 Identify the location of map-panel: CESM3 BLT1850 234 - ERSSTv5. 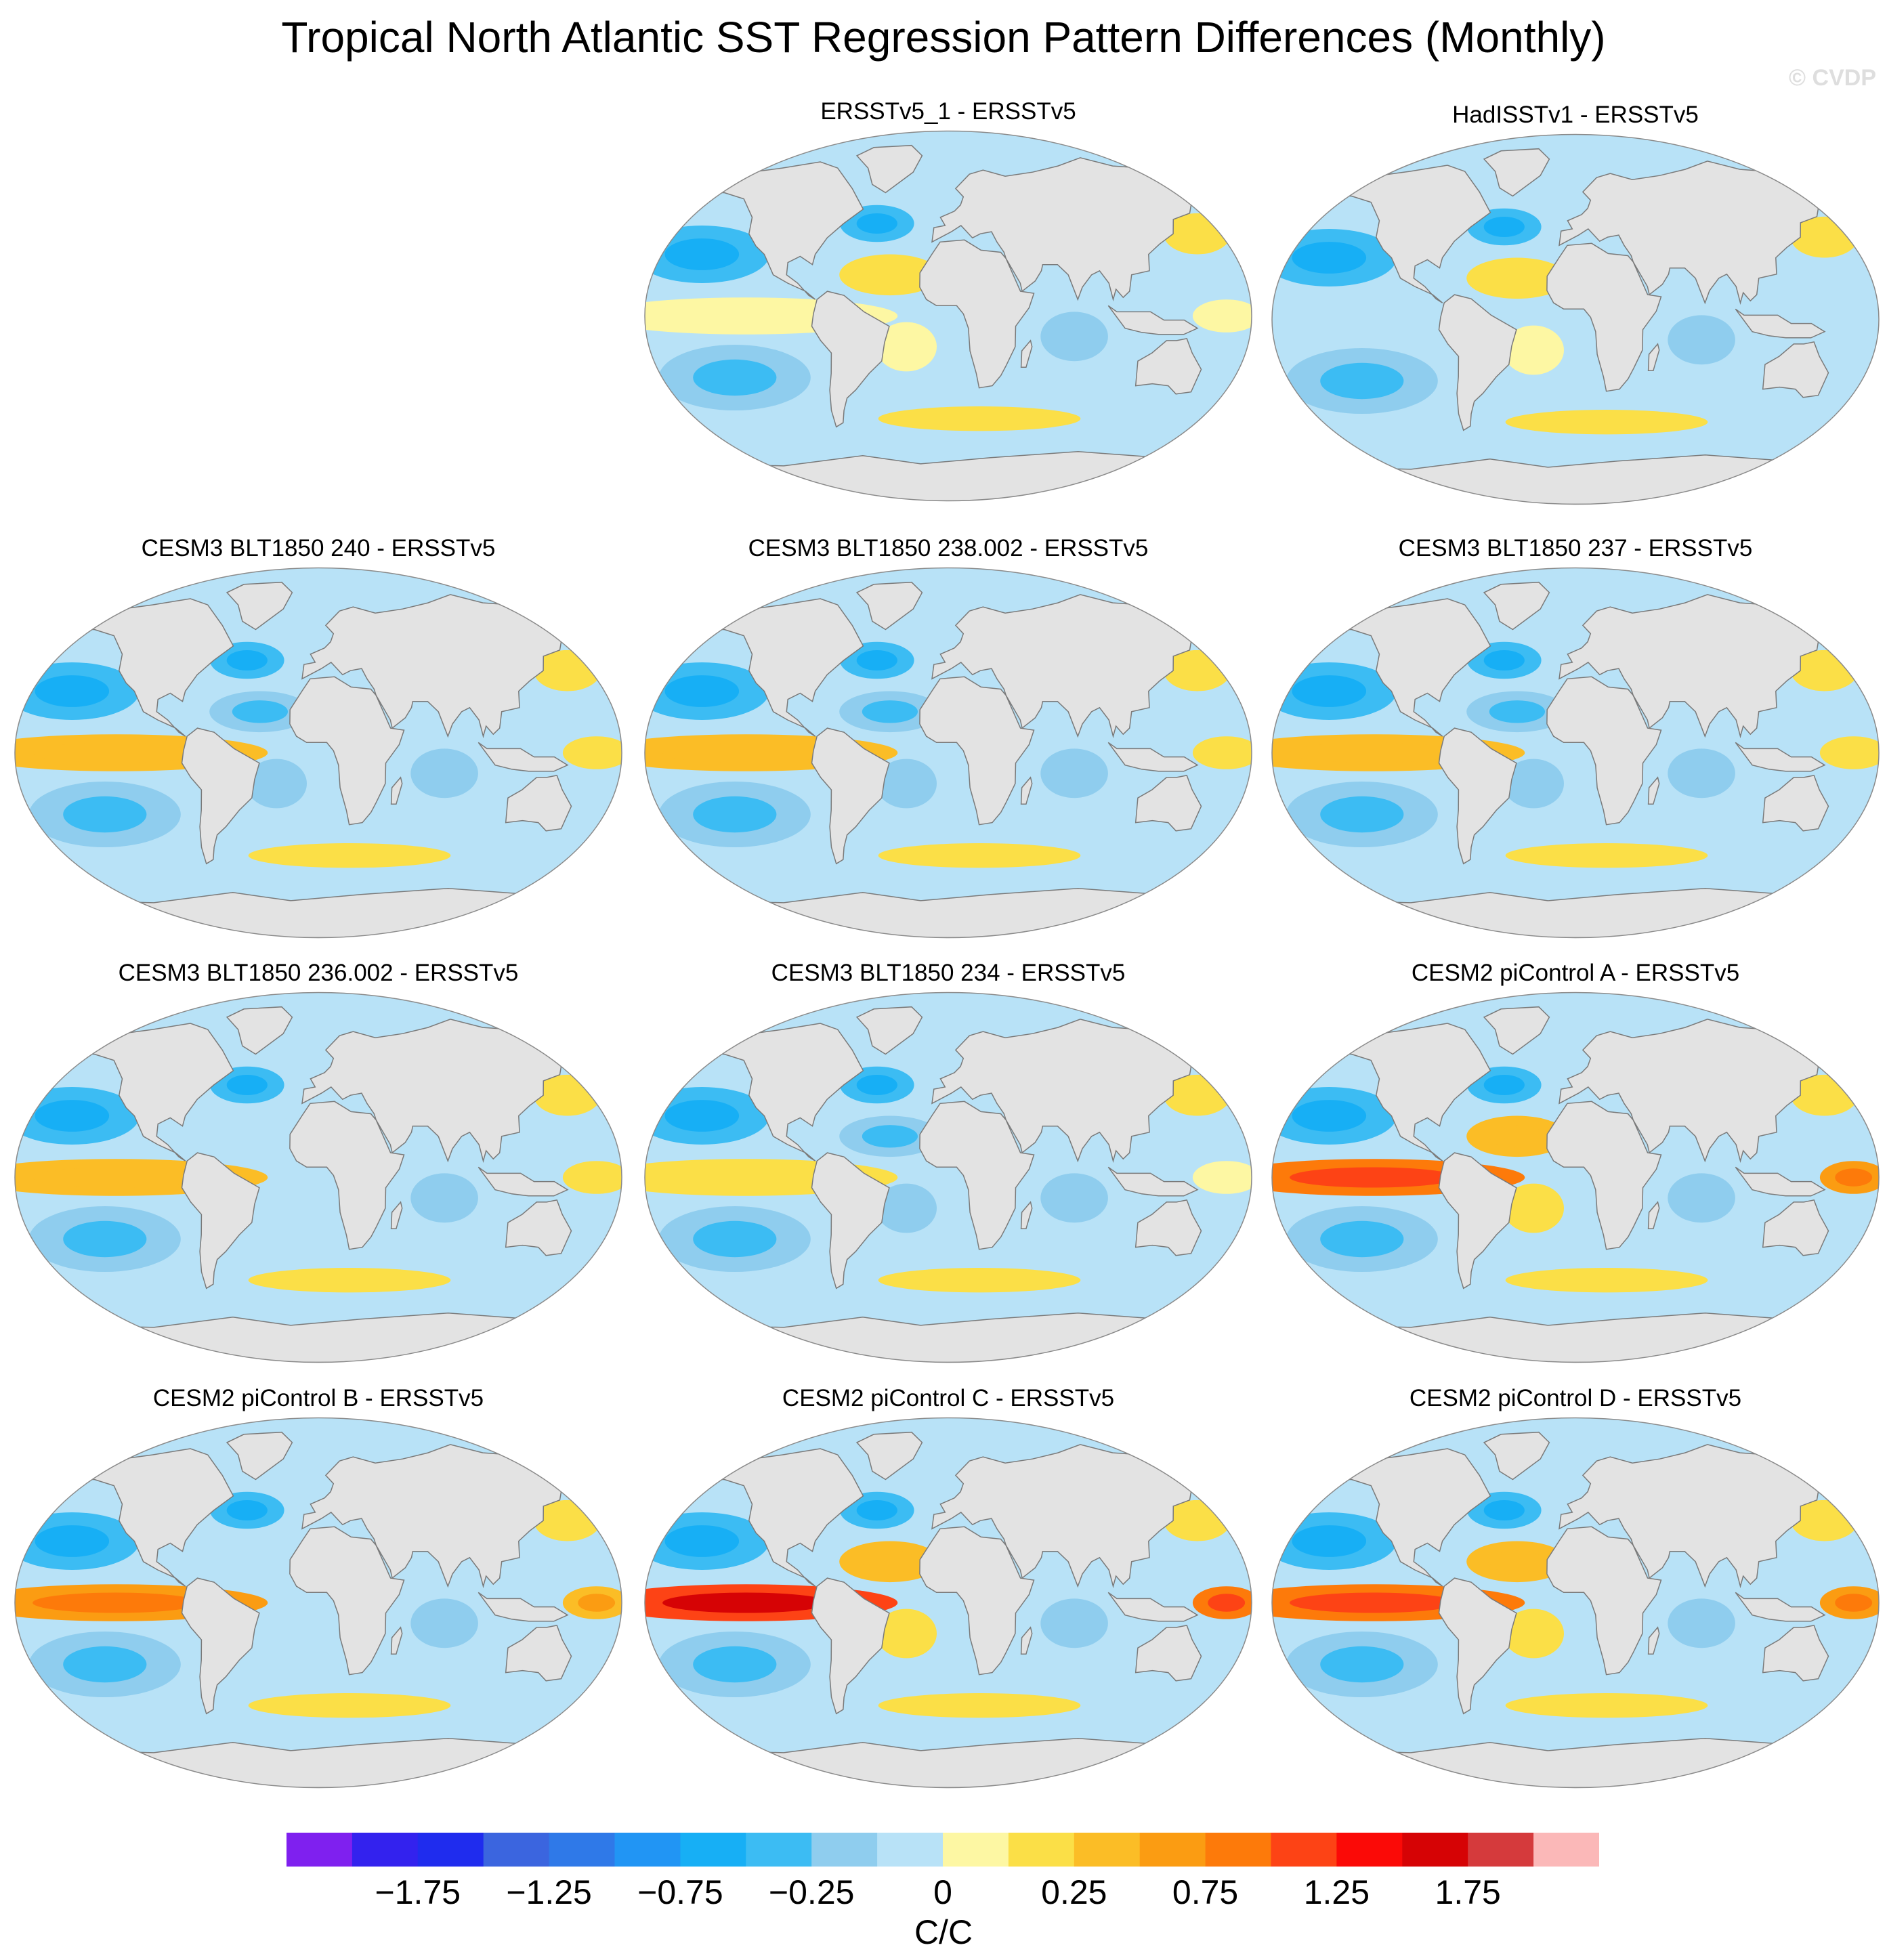
(949, 1163).